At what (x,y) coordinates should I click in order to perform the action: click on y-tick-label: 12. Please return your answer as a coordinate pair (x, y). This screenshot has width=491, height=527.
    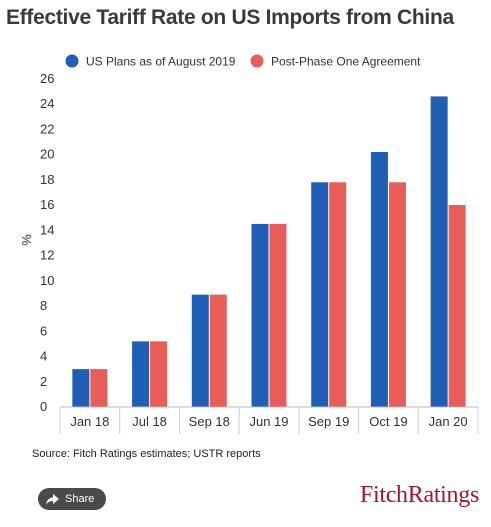
    Looking at the image, I should click on (47, 255).